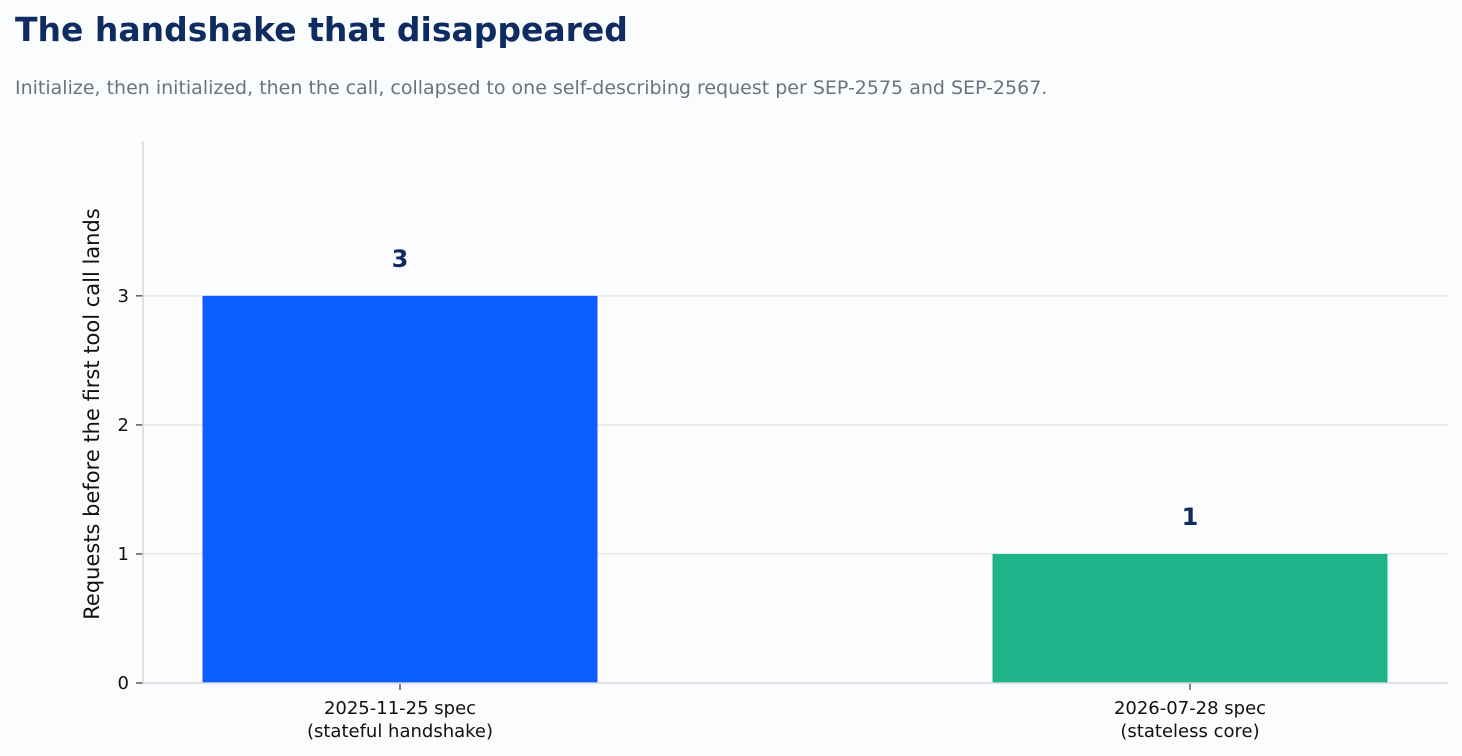 Image resolution: width=1462 pixels, height=756 pixels. Describe the element at coordinates (400, 731) in the screenshot. I see `x-tick-label-0-1: (stateful handshake)` at that location.